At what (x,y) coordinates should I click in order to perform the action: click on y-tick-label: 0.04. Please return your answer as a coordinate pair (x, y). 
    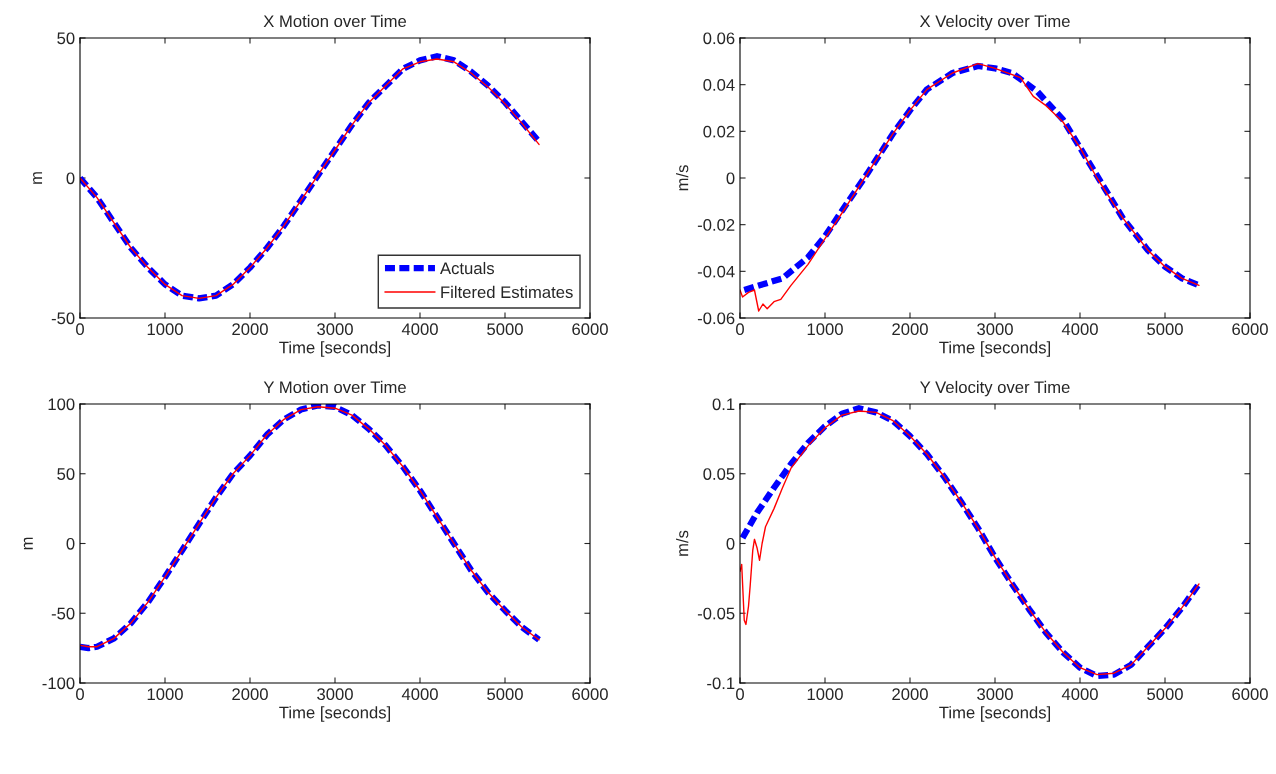
    Looking at the image, I should click on (719, 85).